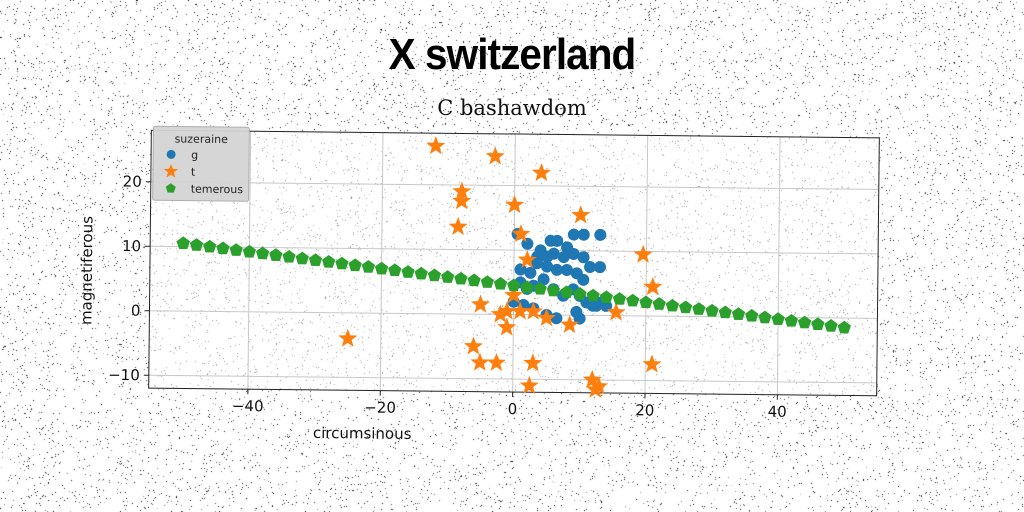  Describe the element at coordinates (171, 170) in the screenshot. I see `legend-marker-t` at that location.